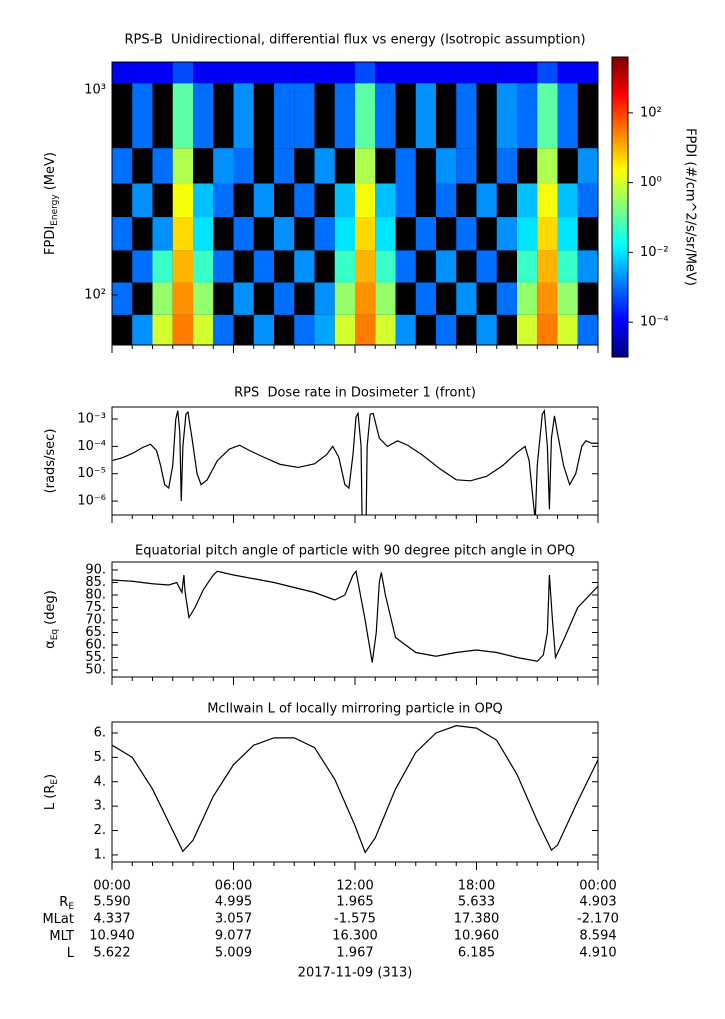  What do you see at coordinates (95, 670) in the screenshot?
I see `y-tick-label: 50.` at bounding box center [95, 670].